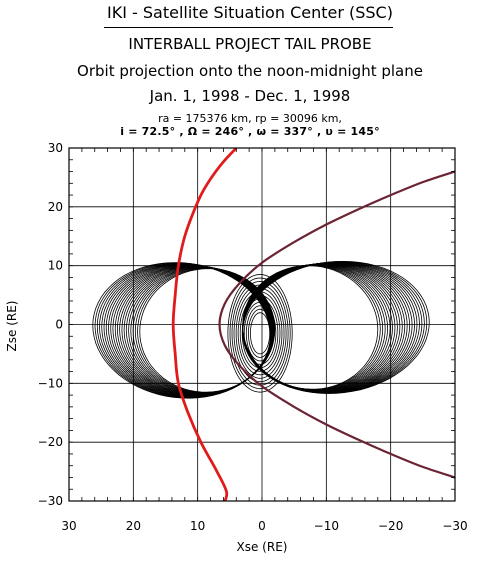  What do you see at coordinates (207, 330) in the screenshot?
I see `orbit-loop-day` at bounding box center [207, 330].